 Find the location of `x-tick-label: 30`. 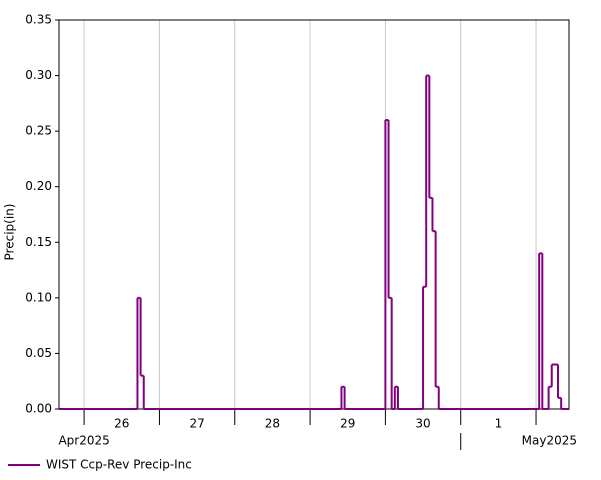

x-tick-label: 30 is located at coordinates (422, 424).